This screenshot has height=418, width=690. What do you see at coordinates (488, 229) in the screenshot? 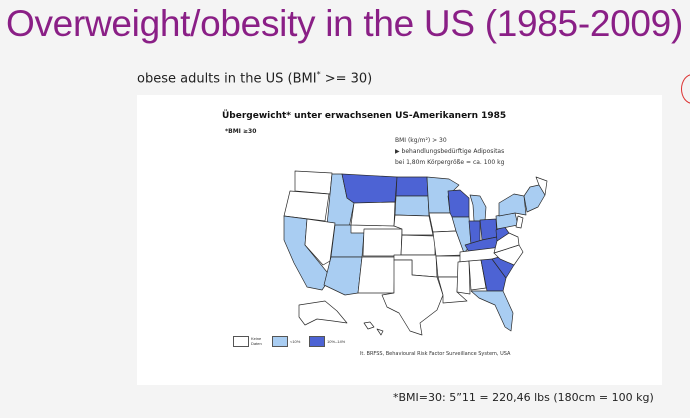
I see `state-oh` at bounding box center [488, 229].